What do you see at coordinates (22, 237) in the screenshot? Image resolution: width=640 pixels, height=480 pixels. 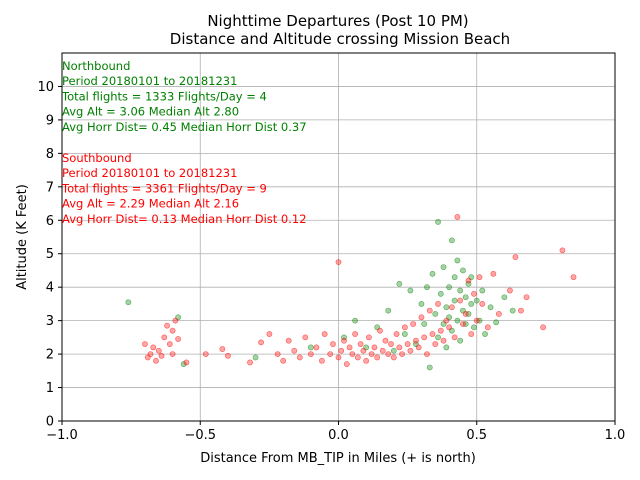 I see `y-axis-label: Altitude (K Feet)` at bounding box center [22, 237].